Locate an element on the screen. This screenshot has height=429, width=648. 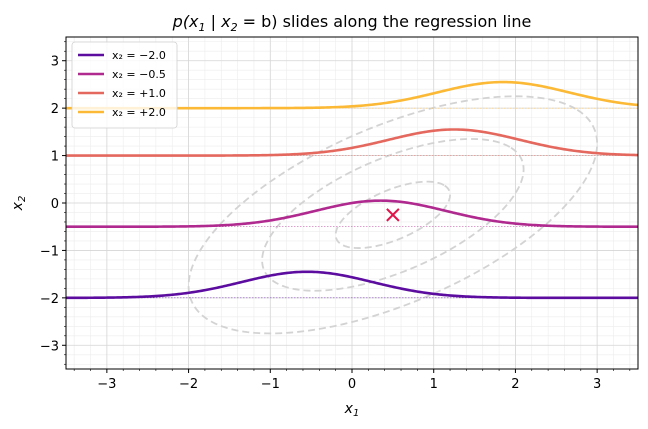
legend-label: x₂ = +1.0 is located at coordinates (139, 93).